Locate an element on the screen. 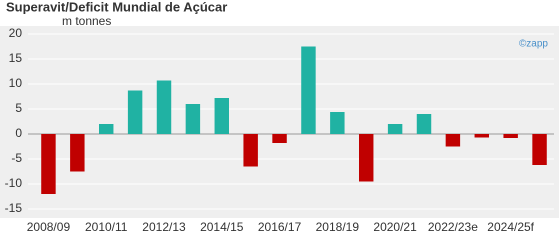  x-tick-label: 2018/19 is located at coordinates (338, 227).